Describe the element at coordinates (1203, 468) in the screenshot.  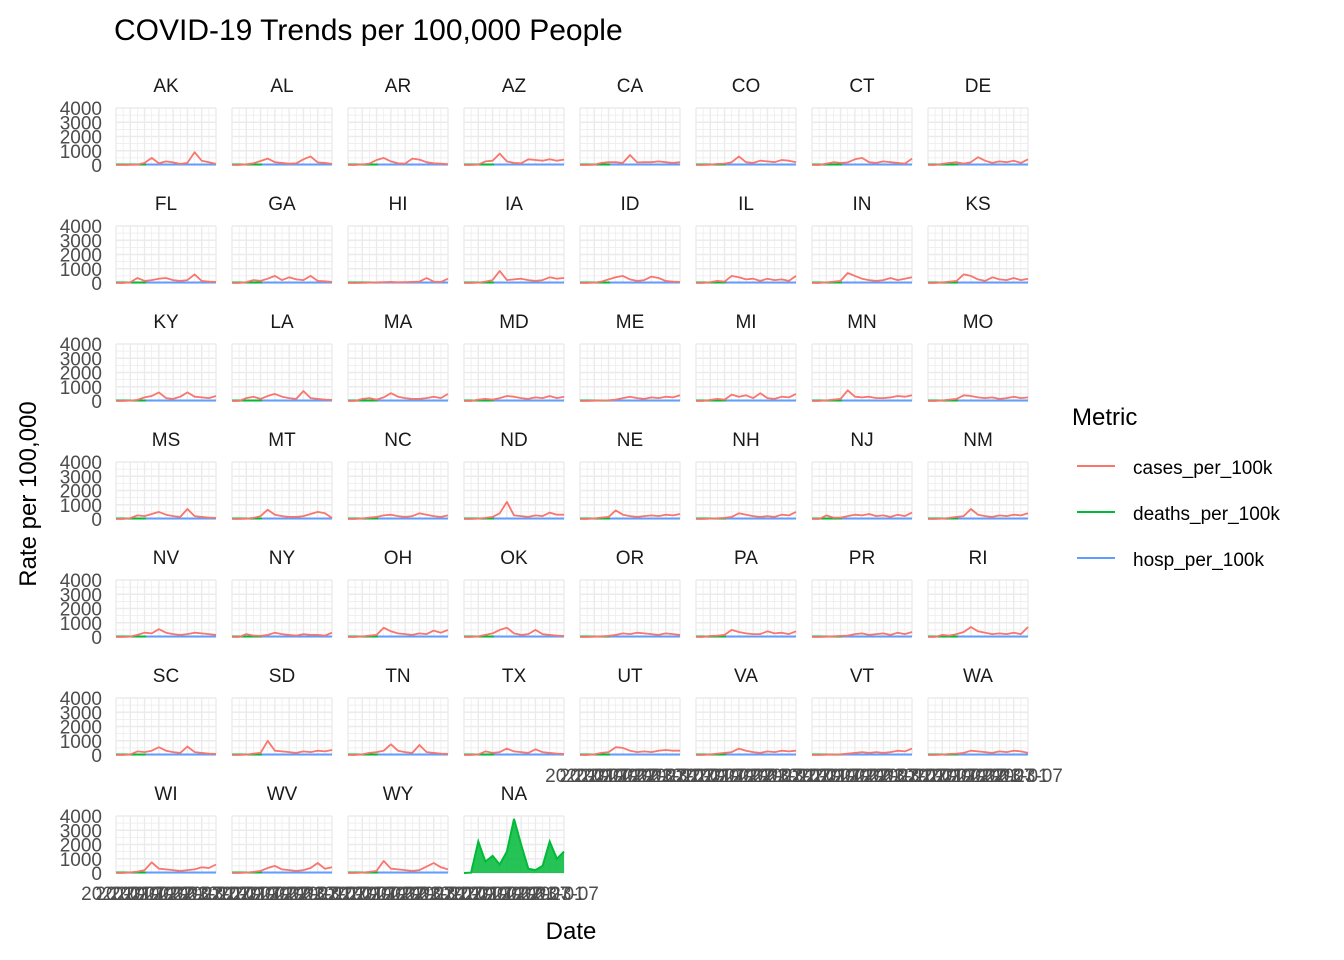
I see `legend-label-cases: cases_per_100k` at that location.